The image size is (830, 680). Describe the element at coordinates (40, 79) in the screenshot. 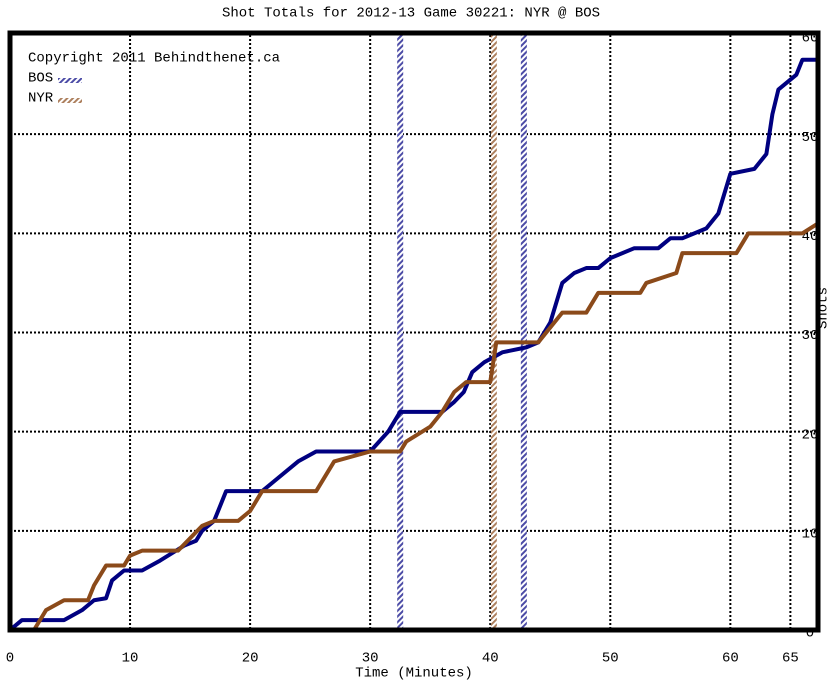

I see `legend-label: BOS` at that location.